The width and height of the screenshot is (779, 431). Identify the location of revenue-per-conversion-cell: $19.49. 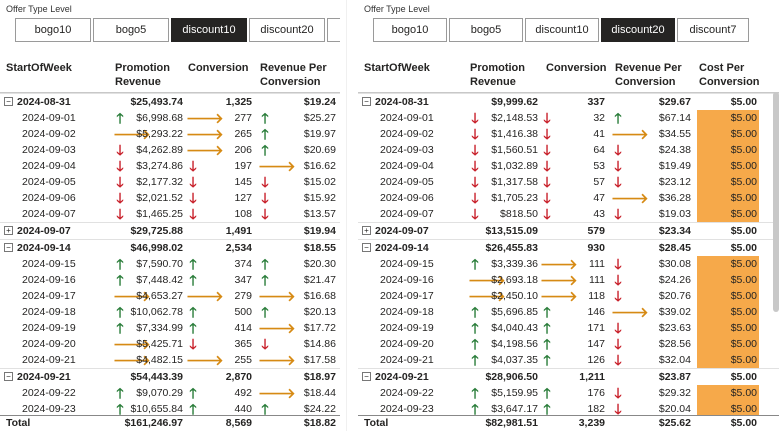
(674, 166).